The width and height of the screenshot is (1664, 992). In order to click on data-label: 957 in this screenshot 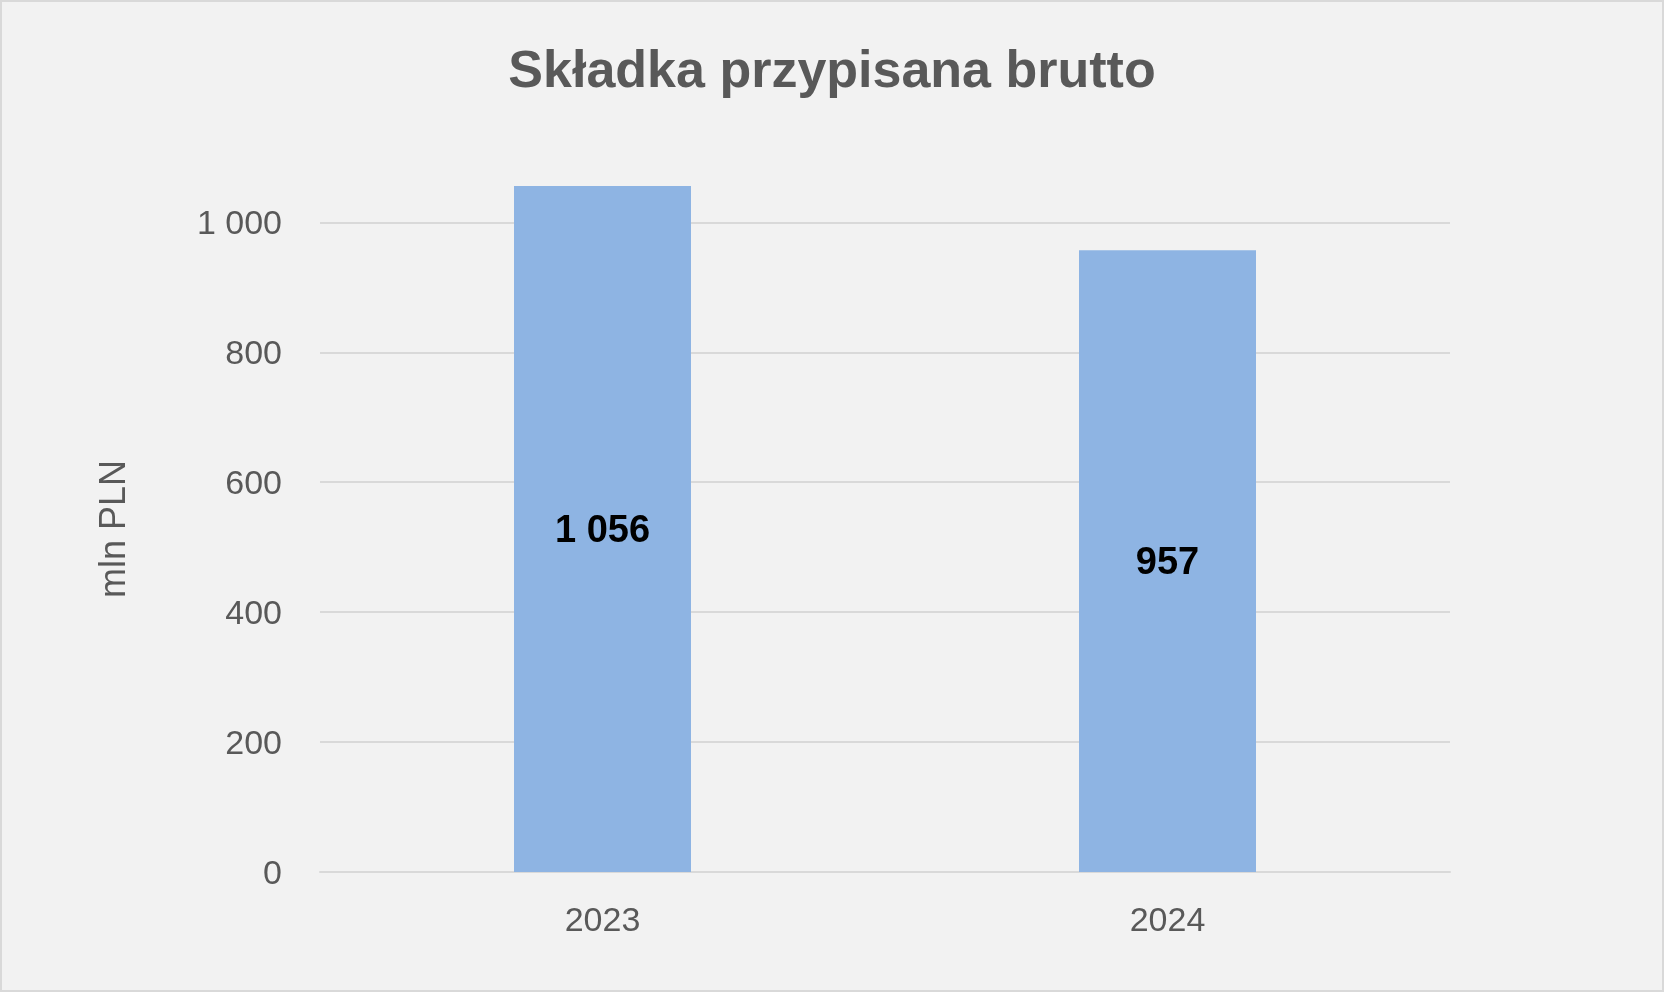, I will do `click(1167, 561)`.